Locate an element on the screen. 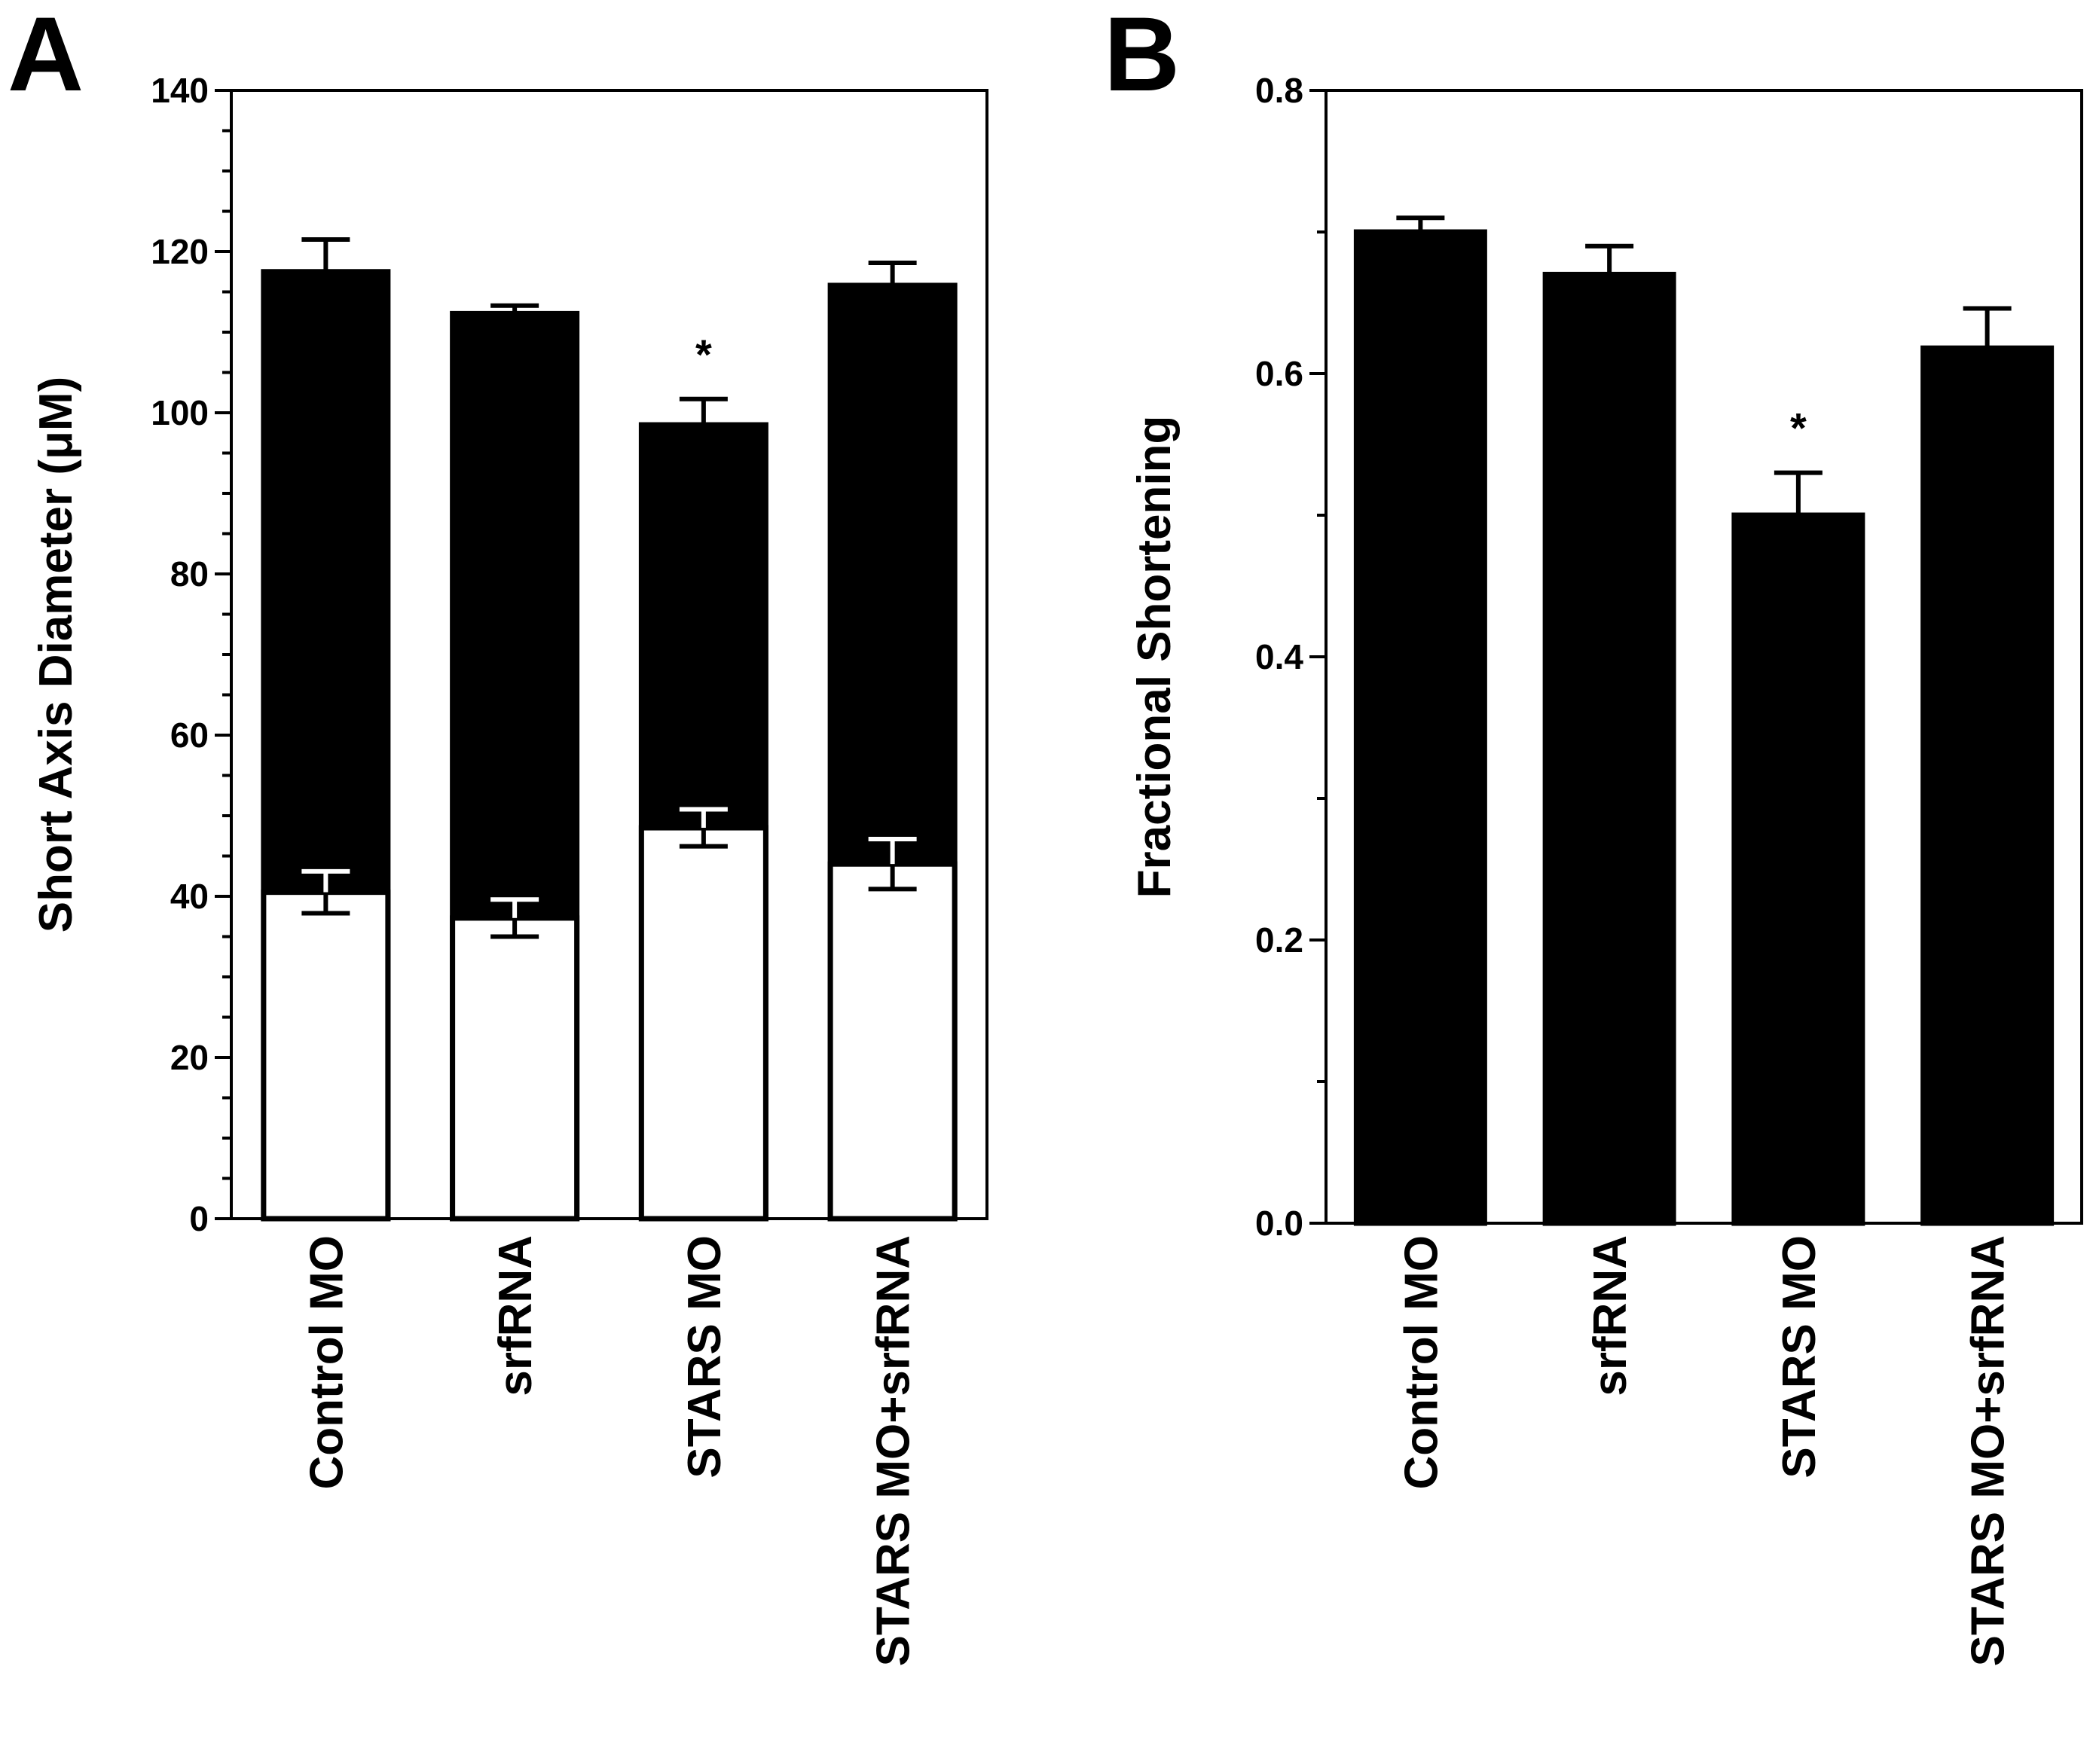  panel-letter: A is located at coordinates (46, 57).